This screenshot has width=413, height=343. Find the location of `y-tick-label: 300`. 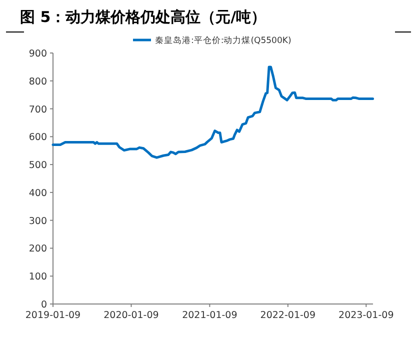

y-tick-label: 300 is located at coordinates (37, 221).